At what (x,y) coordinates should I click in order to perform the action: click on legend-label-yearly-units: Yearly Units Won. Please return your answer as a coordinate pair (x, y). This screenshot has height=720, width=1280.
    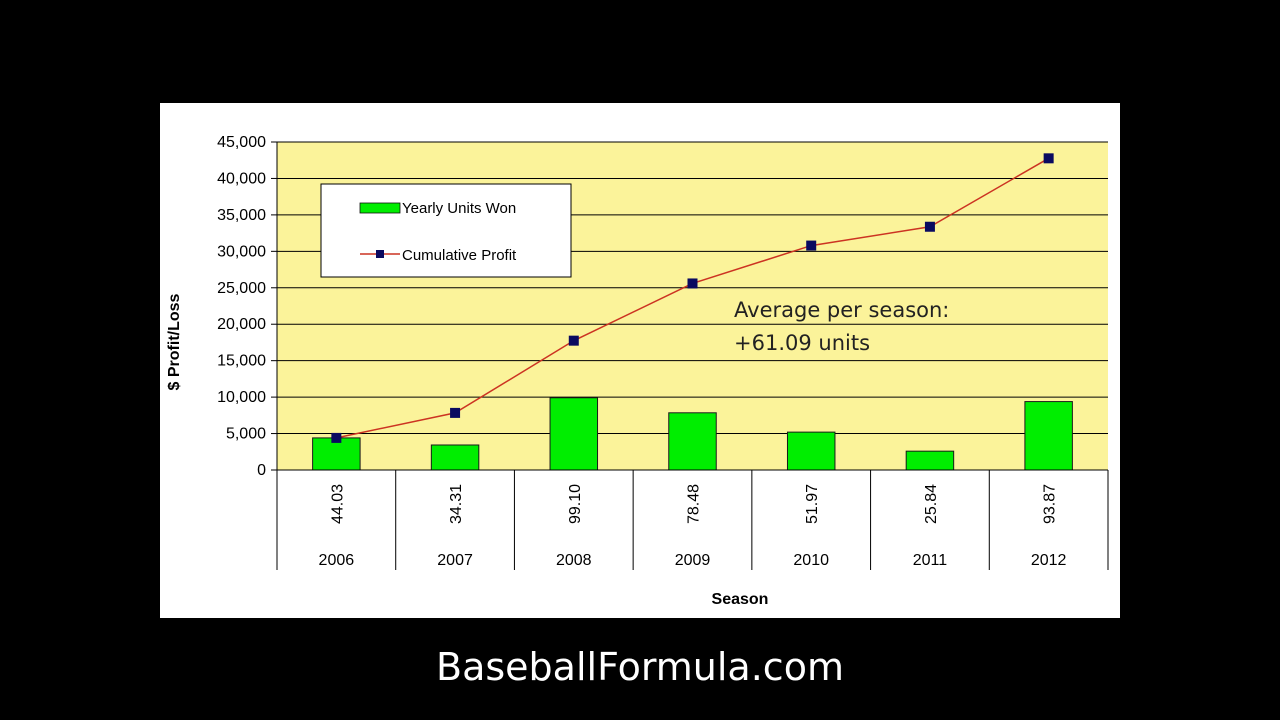
    Looking at the image, I should click on (459, 208).